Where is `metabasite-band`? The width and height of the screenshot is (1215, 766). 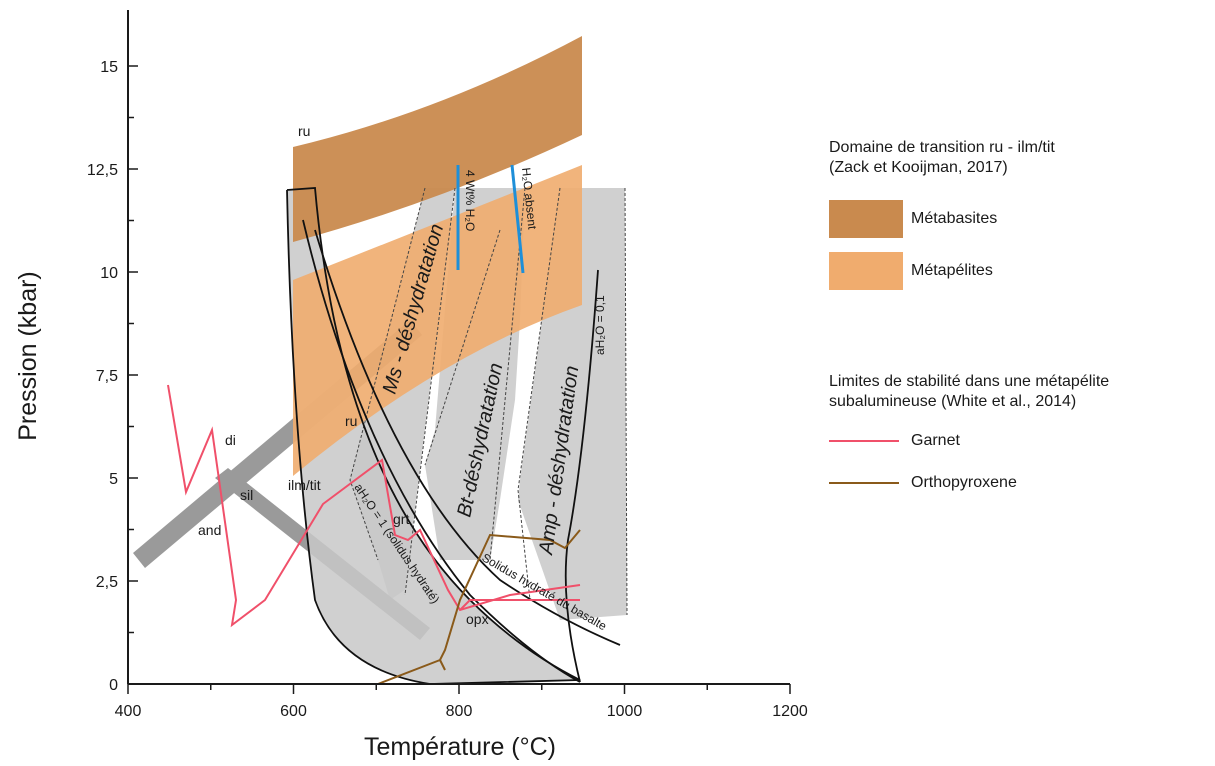 metabasite-band is located at coordinates (437, 139).